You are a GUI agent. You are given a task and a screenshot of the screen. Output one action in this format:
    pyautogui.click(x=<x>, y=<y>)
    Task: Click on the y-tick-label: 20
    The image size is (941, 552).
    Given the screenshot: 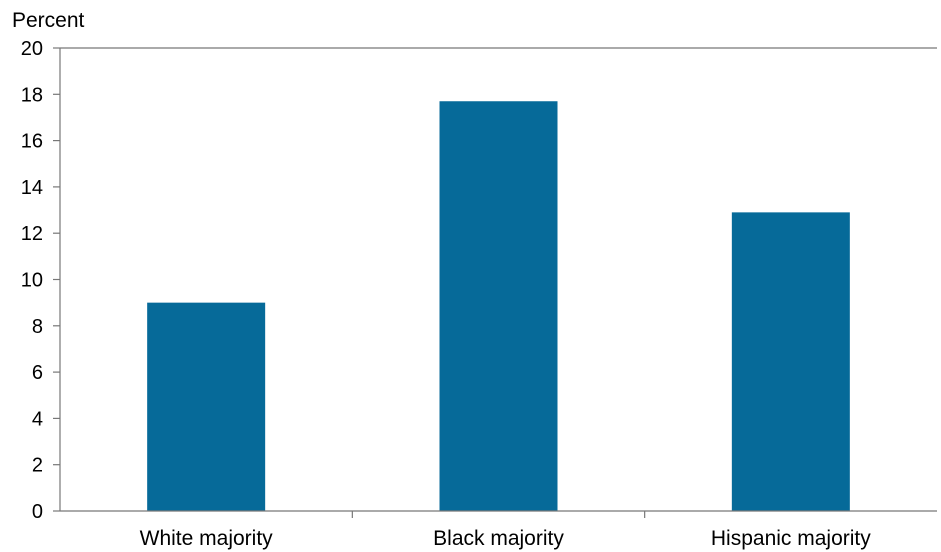 What is the action you would take?
    pyautogui.click(x=32, y=49)
    